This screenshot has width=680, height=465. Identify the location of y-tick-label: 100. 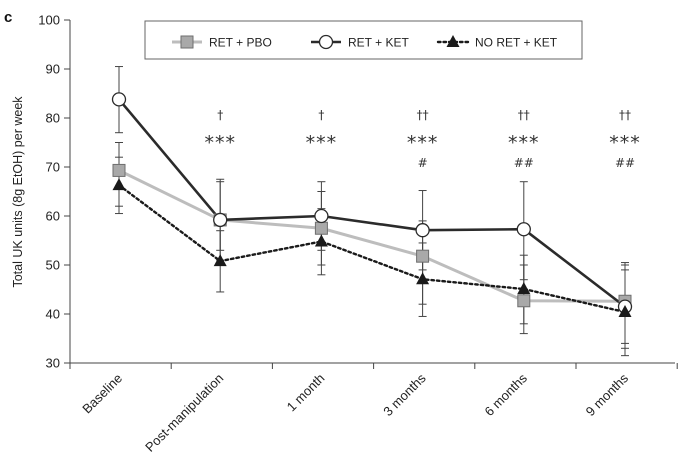
(49, 20).